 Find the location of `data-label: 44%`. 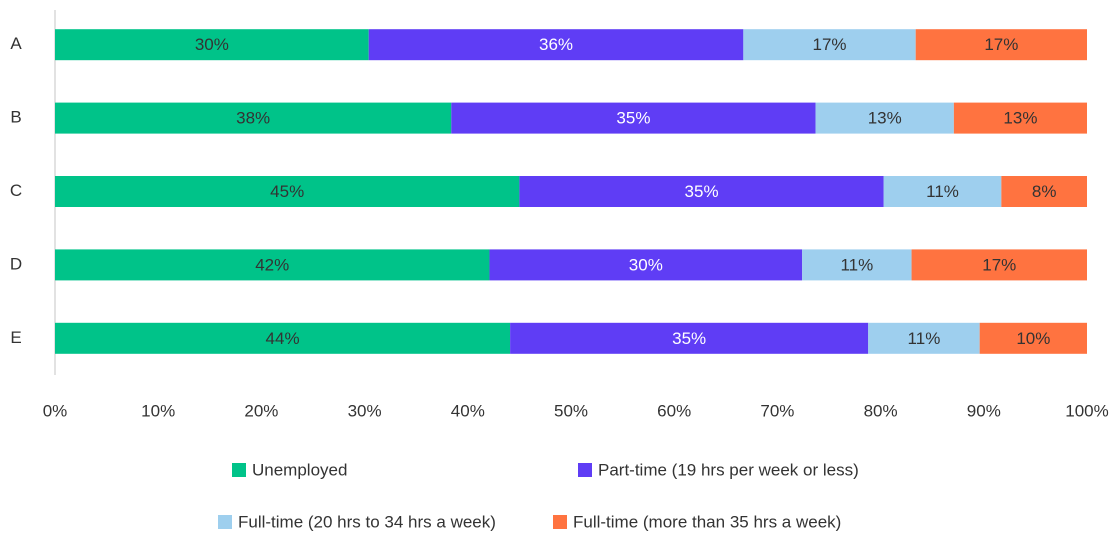

data-label: 44% is located at coordinates (283, 338).